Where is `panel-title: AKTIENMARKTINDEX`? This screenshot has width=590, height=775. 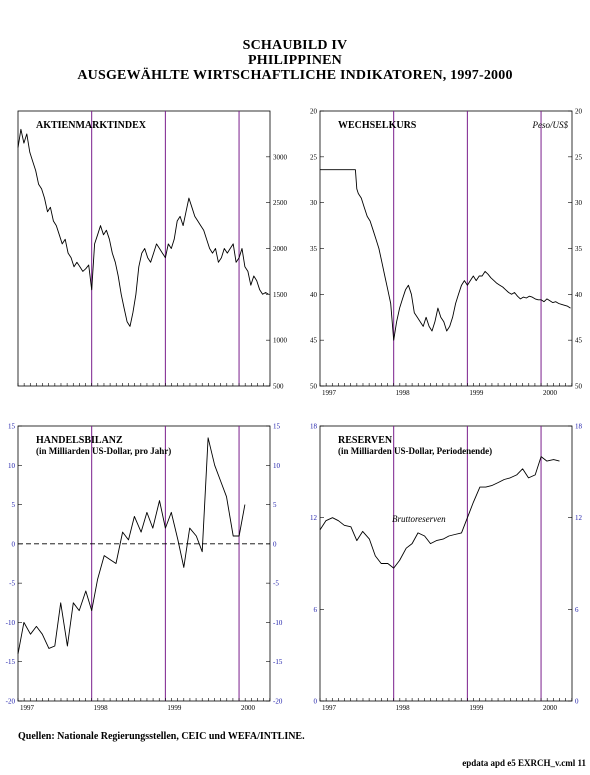 panel-title: AKTIENMARKTINDEX is located at coordinates (91, 125).